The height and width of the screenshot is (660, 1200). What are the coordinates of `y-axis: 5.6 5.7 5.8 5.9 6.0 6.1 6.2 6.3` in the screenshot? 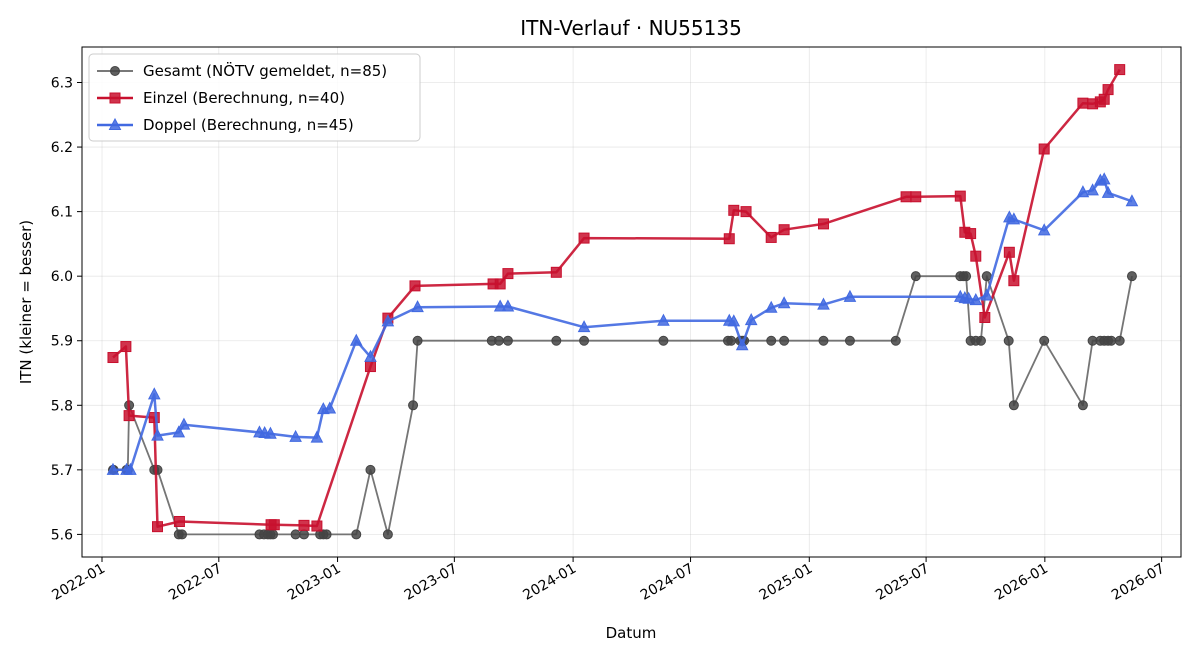 It's located at (66, 309).